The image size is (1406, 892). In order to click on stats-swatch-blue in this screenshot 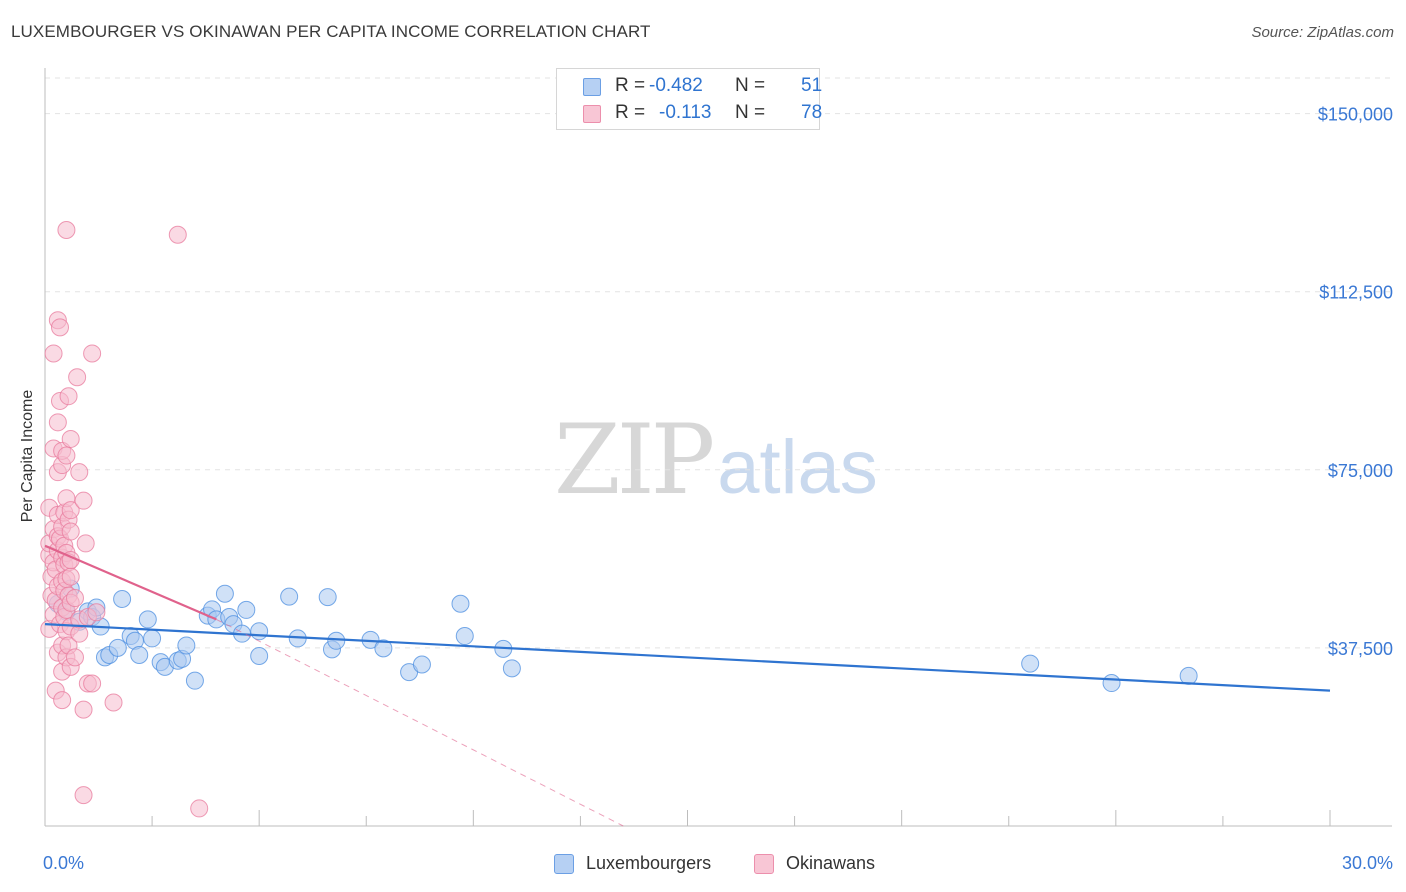, I will do `click(592, 87)`.